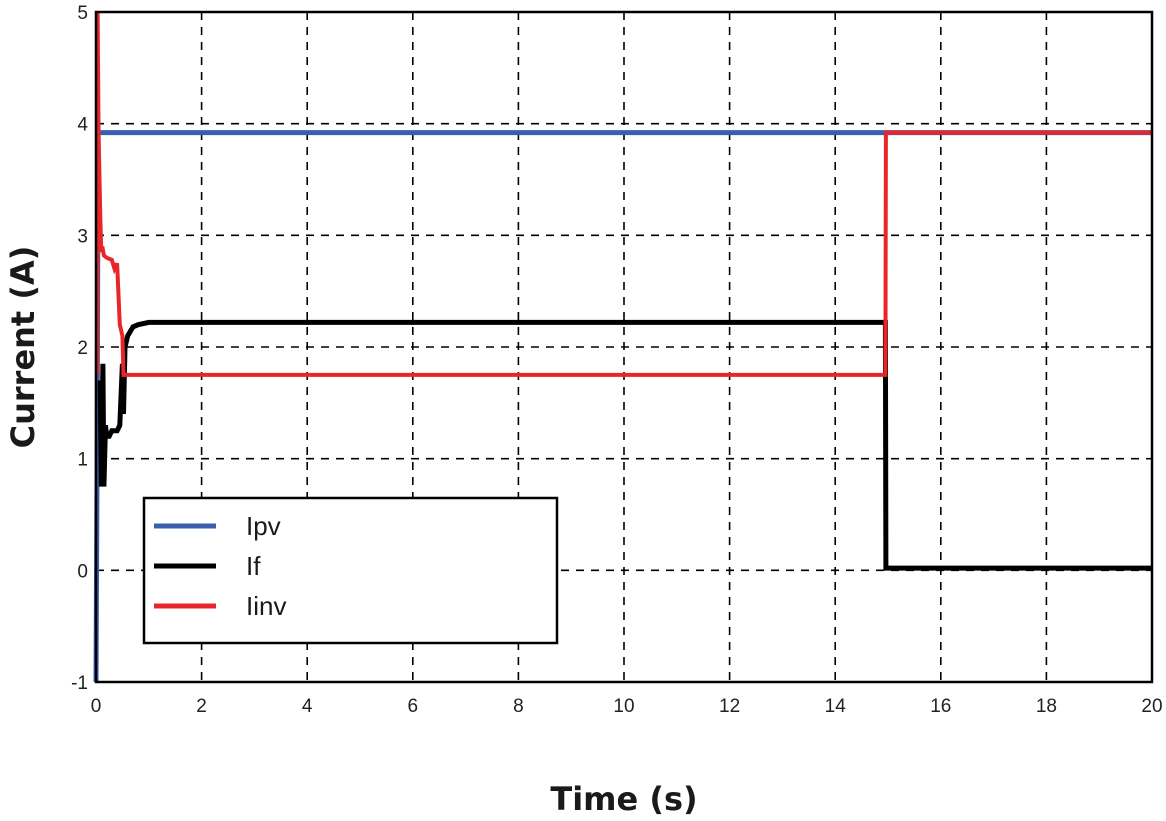 The width and height of the screenshot is (1166, 821). I want to click on y-tick-labels: -1 0 1 2 3 4 5, so click(79, 348).